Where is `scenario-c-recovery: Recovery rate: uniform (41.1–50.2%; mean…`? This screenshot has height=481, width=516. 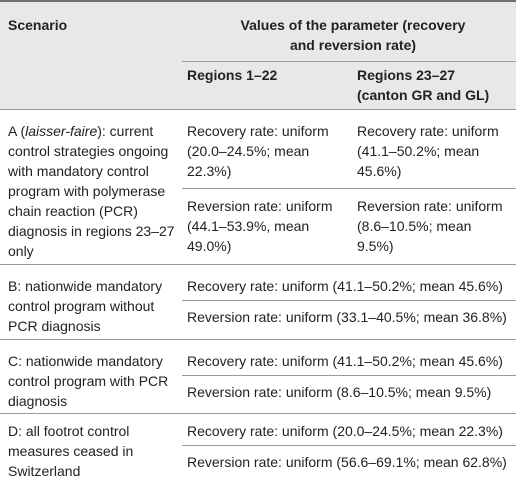 scenario-c-recovery: Recovery rate: uniform (41.1–50.2%; mean… is located at coordinates (345, 361).